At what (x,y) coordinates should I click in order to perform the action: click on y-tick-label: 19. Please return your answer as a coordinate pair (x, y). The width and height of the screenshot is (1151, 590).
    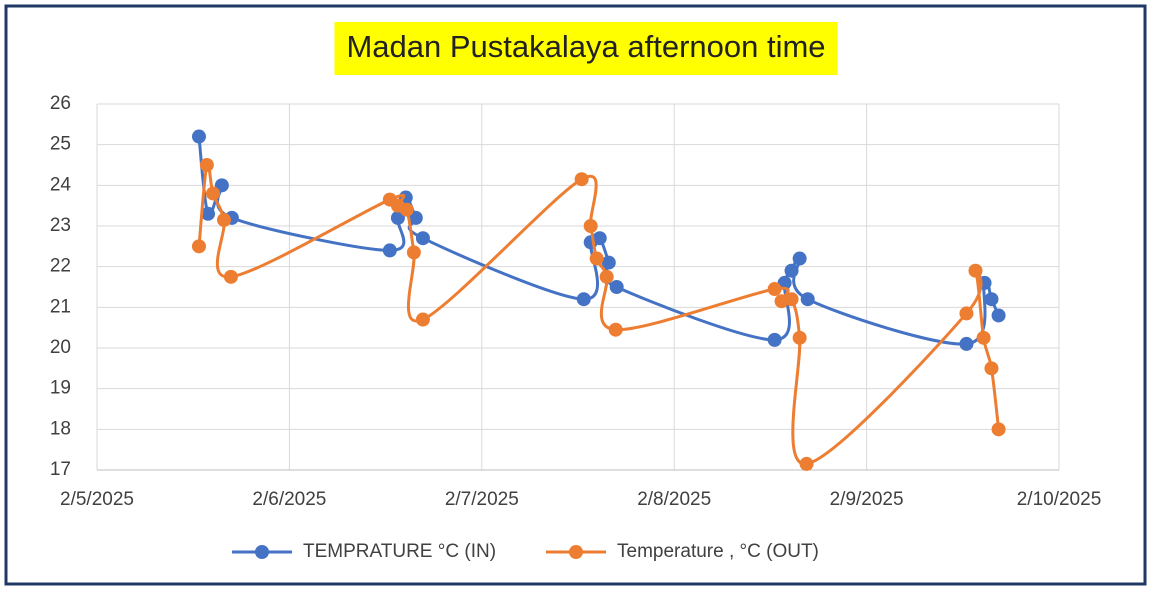
    Looking at the image, I should click on (60, 388).